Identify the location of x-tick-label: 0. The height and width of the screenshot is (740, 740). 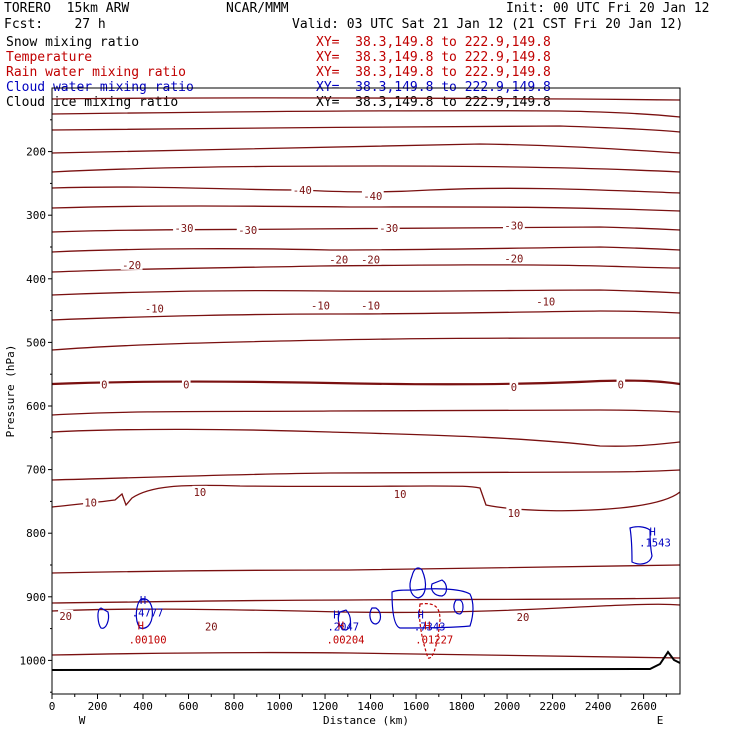
(52, 706).